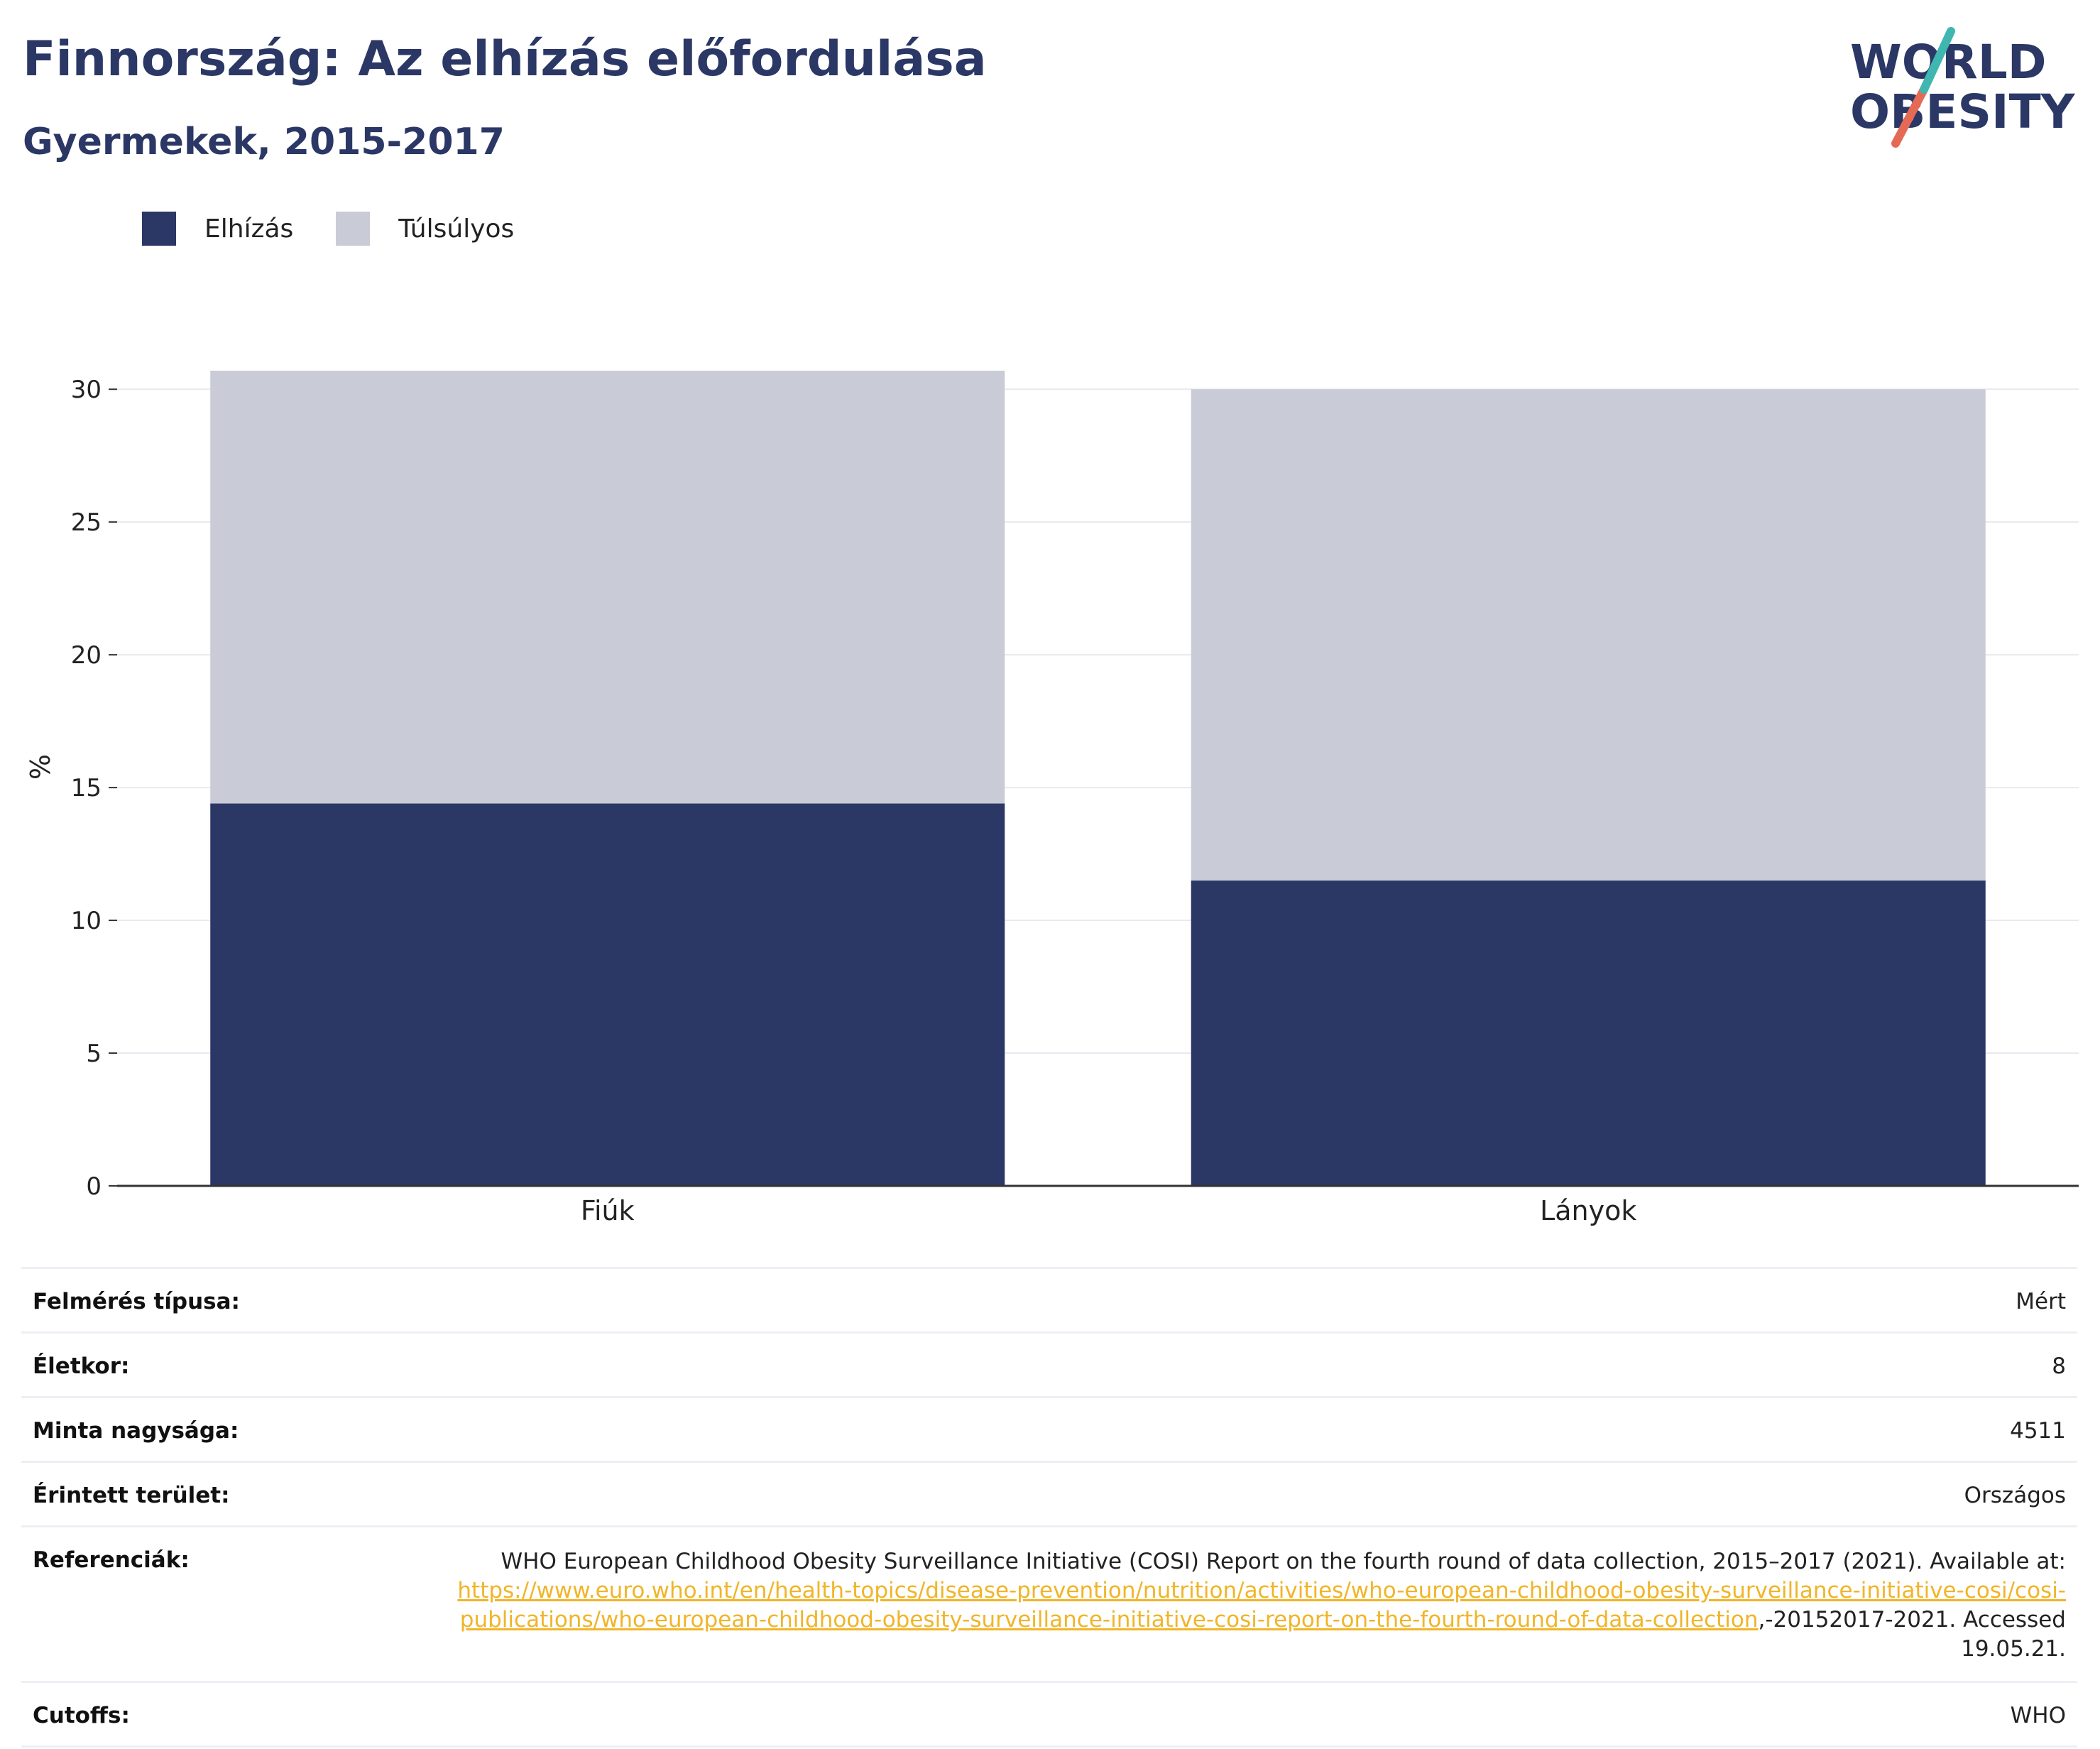 Image resolution: width=2100 pixels, height=1749 pixels. Describe the element at coordinates (2038, 1431) in the screenshot. I see `info-value-sample-size: 4511` at that location.